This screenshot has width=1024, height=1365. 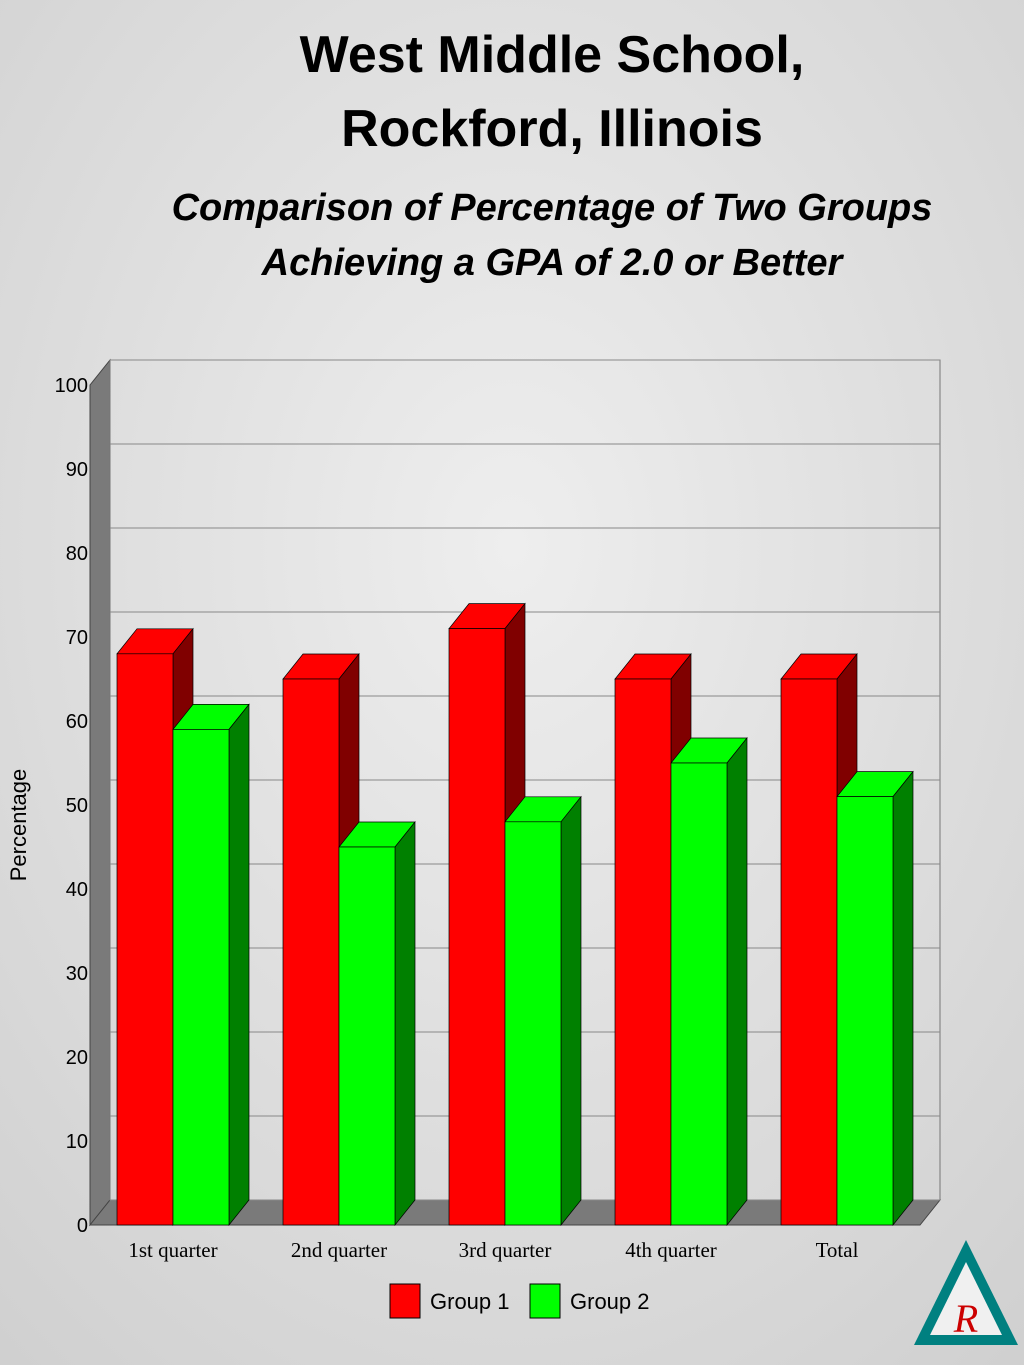 I want to click on y-tick-label: 80, so click(x=77, y=554).